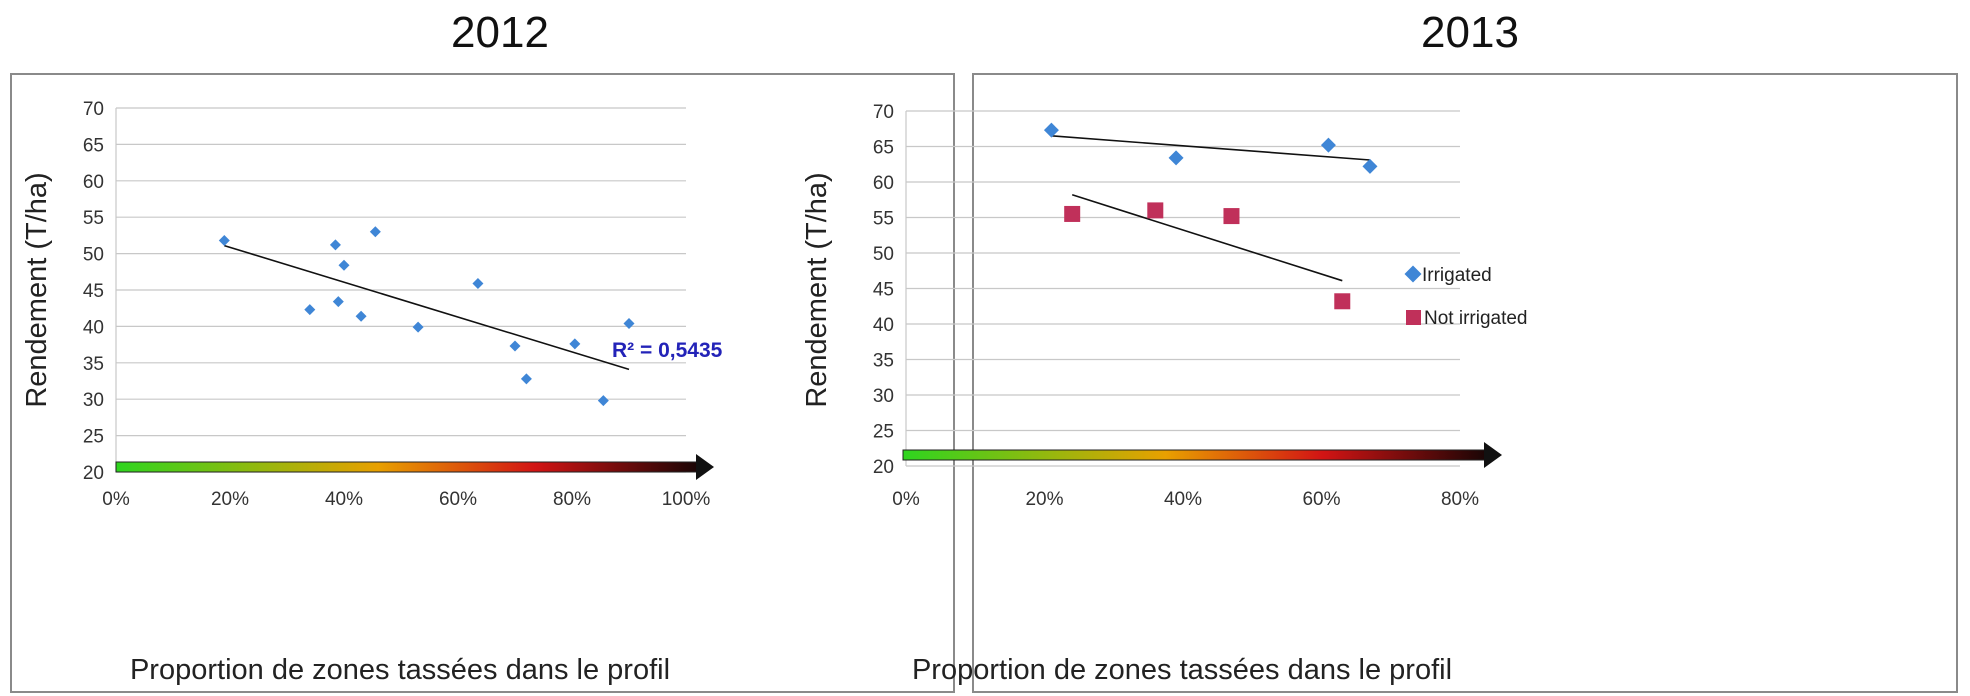  I want to click on x-tick-label: 100%, so click(686, 499).